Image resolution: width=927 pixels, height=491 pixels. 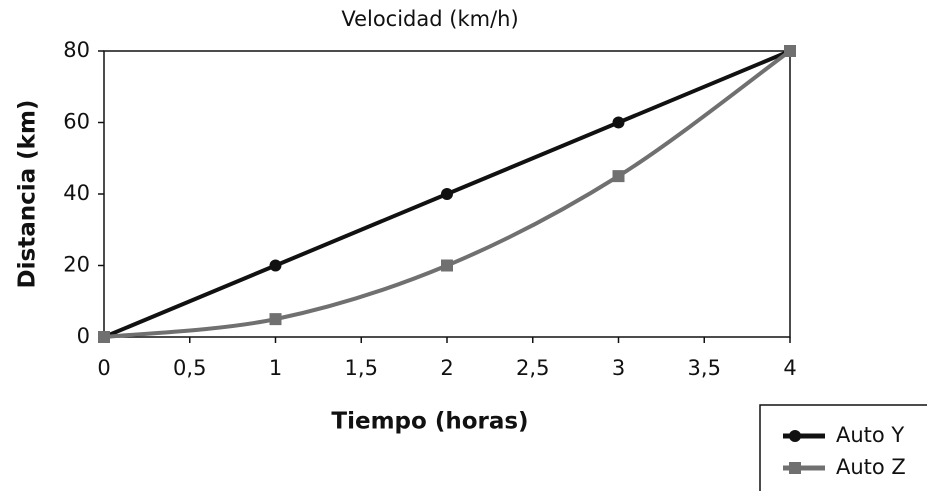 What do you see at coordinates (275, 368) in the screenshot?
I see `x-tick-label: 1` at bounding box center [275, 368].